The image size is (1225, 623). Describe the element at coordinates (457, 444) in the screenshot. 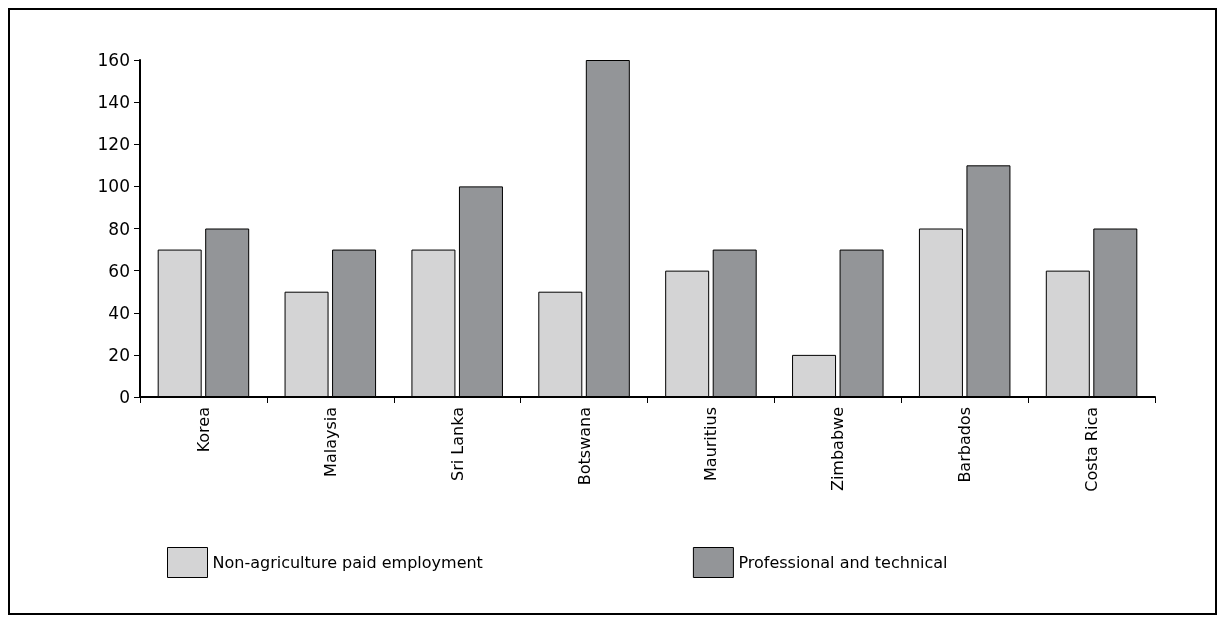

I see `x-tick-label: Sri Lanka` at that location.